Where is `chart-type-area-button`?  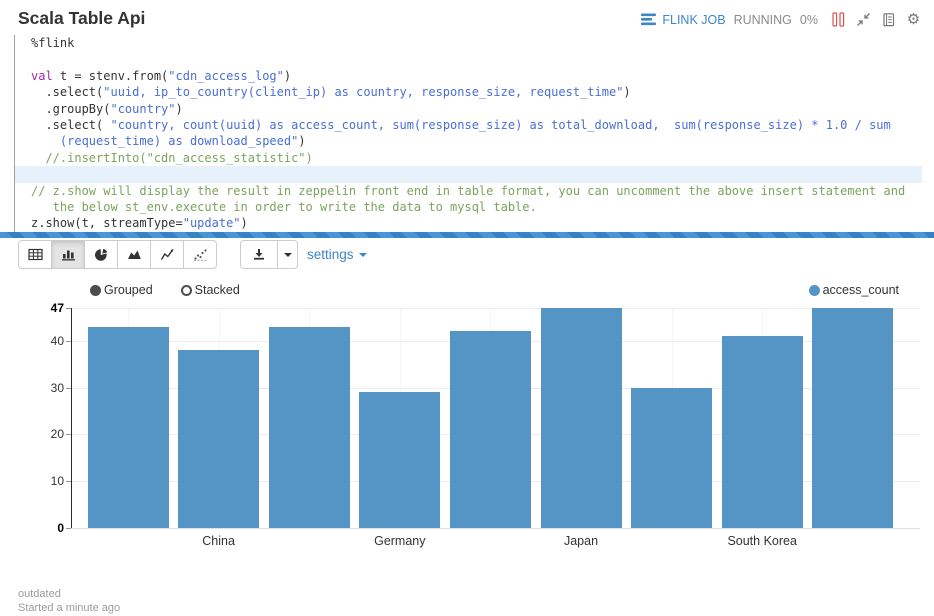
chart-type-area-button is located at coordinates (134, 254).